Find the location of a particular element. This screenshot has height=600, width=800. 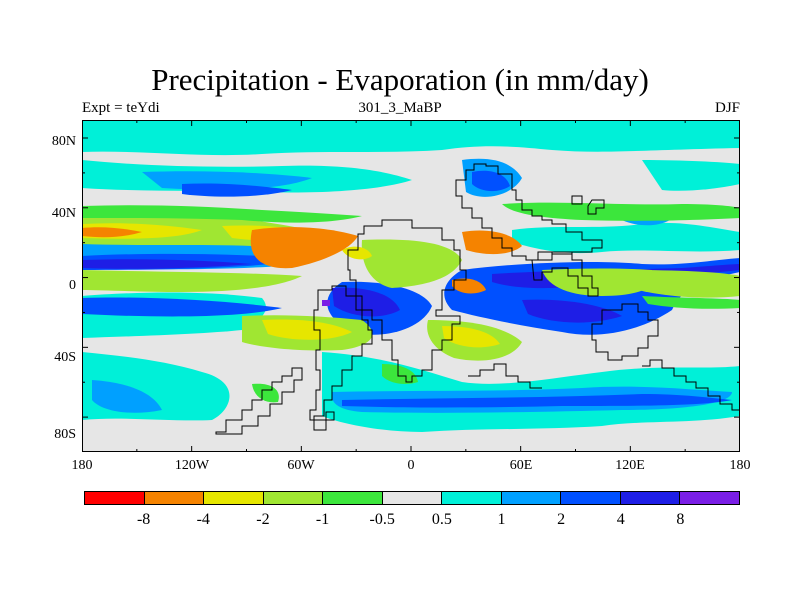

colorbar-label: -8 is located at coordinates (143, 519).